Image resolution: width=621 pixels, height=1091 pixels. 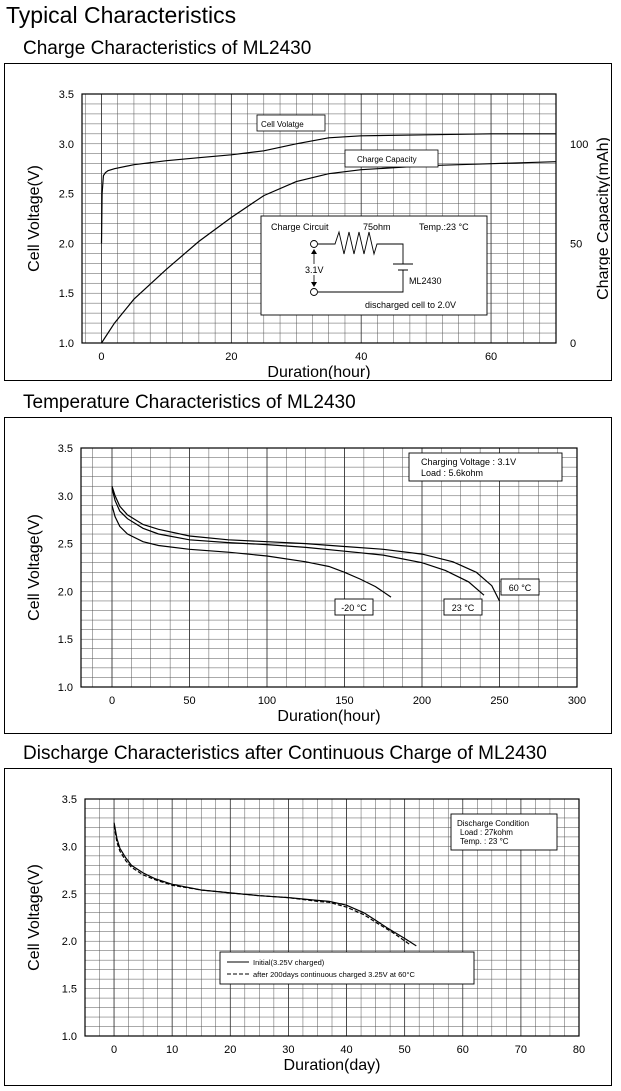 I want to click on inset-note: discharged cell to 2.0V, so click(x=410, y=305).